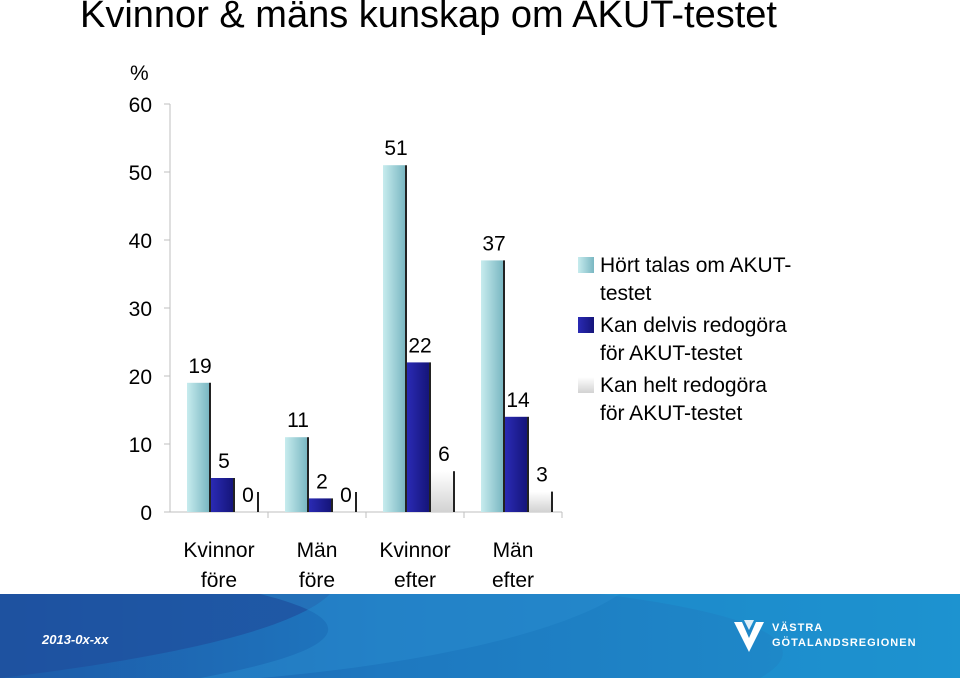  I want to click on legend-label: testet, so click(626, 293).